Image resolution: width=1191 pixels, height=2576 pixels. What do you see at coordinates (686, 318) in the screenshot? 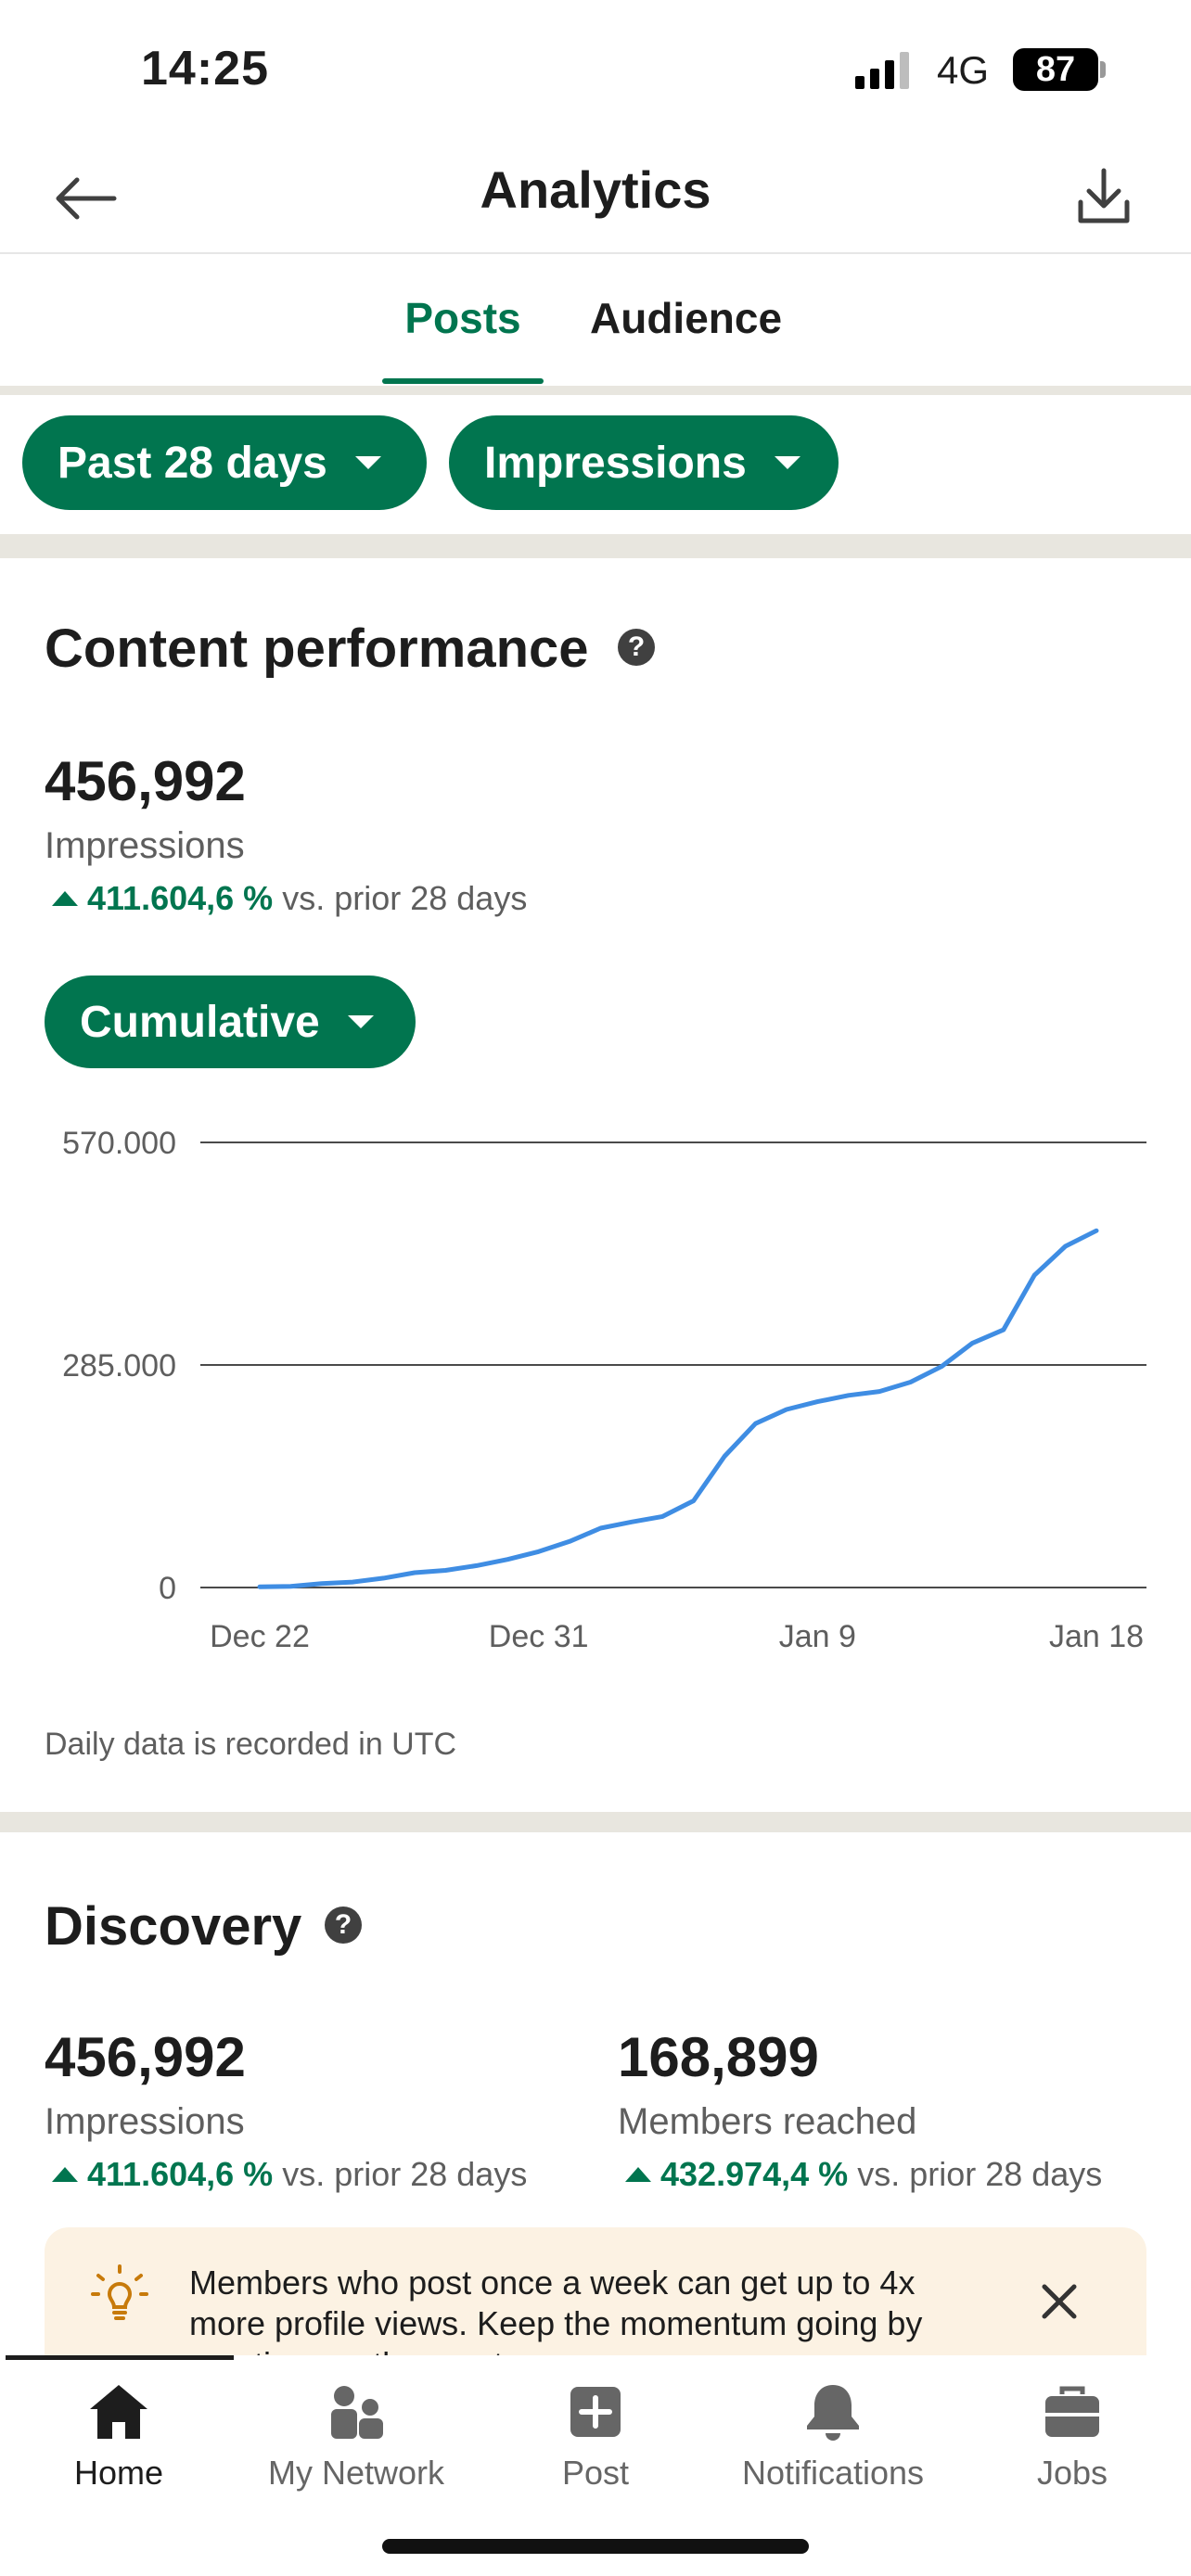
I see `tab-audience: Audience` at bounding box center [686, 318].